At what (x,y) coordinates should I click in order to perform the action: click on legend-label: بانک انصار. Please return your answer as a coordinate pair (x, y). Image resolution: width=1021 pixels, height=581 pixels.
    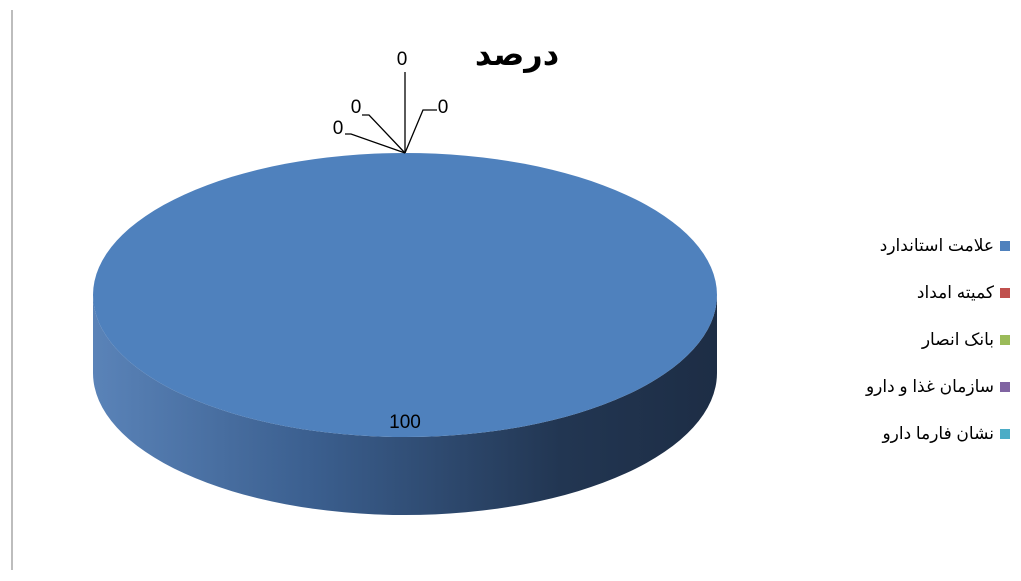
    Looking at the image, I should click on (957, 339).